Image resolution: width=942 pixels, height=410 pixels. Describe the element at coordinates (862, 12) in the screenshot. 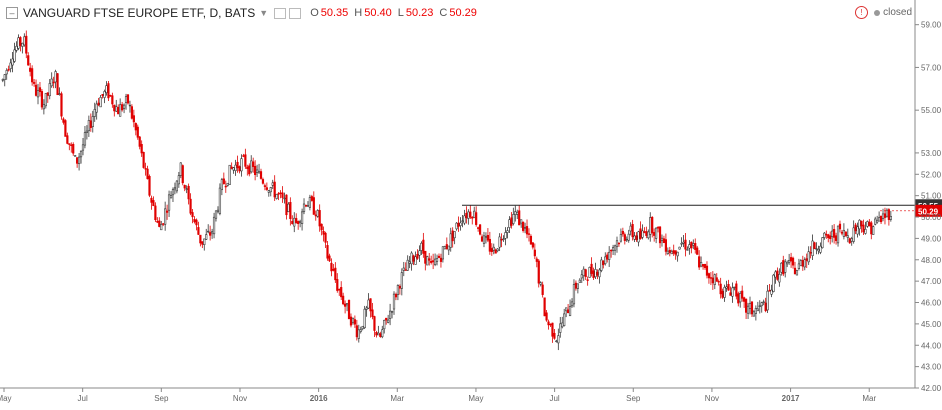

I see `alert-icon: !` at that location.